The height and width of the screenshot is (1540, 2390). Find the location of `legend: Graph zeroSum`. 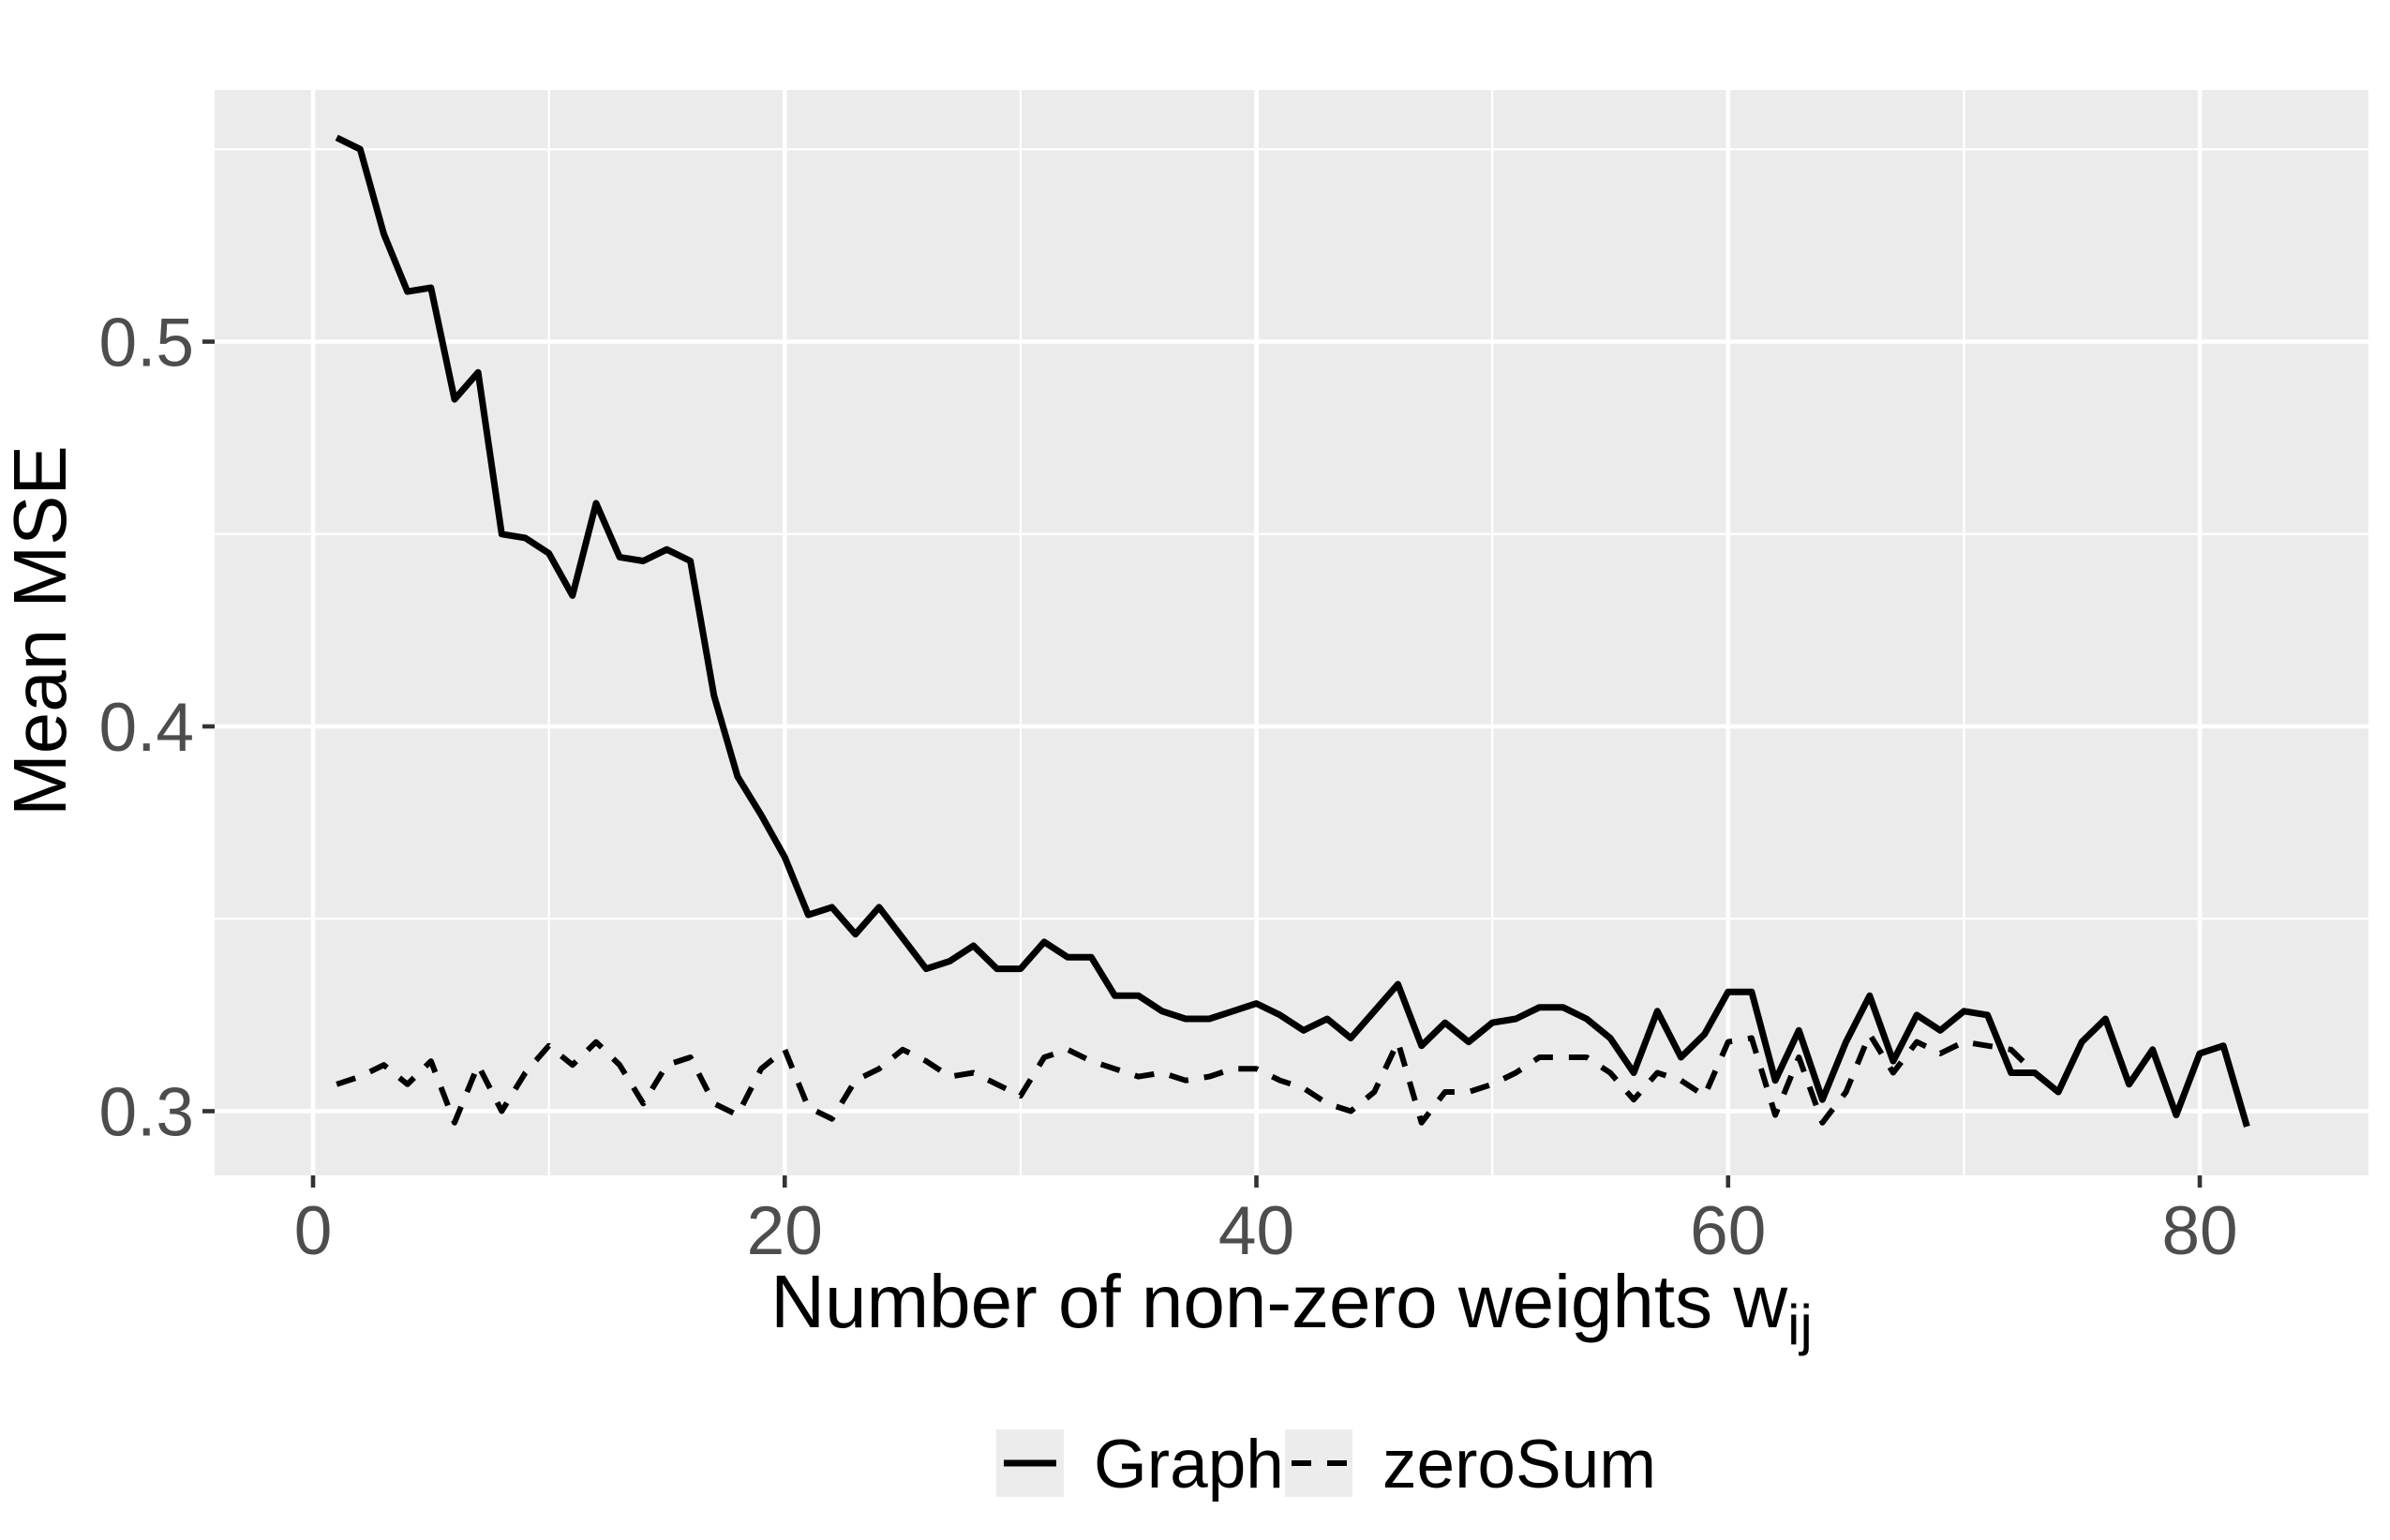

legend: Graph zeroSum is located at coordinates (1326, 1465).